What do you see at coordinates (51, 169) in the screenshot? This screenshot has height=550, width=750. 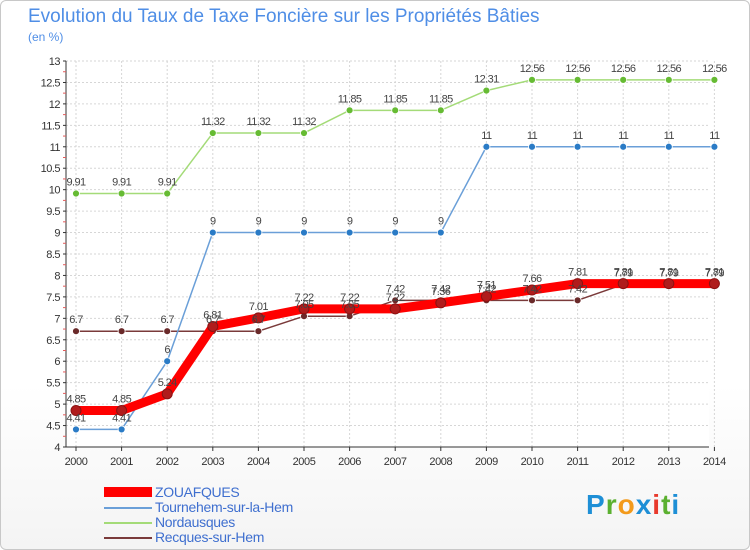 I see `y-tick-label: 10.5` at bounding box center [51, 169].